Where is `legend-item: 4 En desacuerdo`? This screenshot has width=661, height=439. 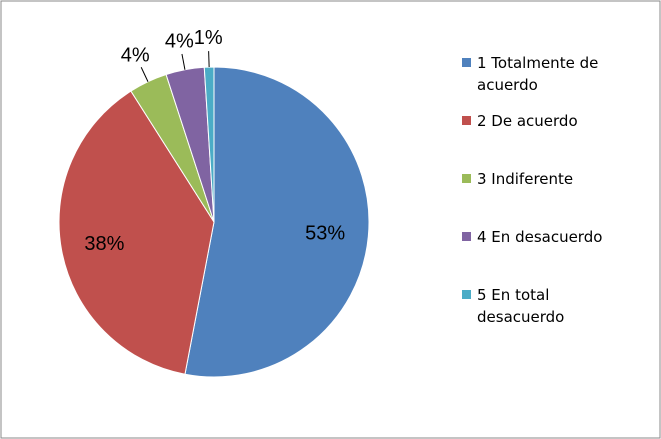
legend-item: 4 En desacuerdo is located at coordinates (547, 237).